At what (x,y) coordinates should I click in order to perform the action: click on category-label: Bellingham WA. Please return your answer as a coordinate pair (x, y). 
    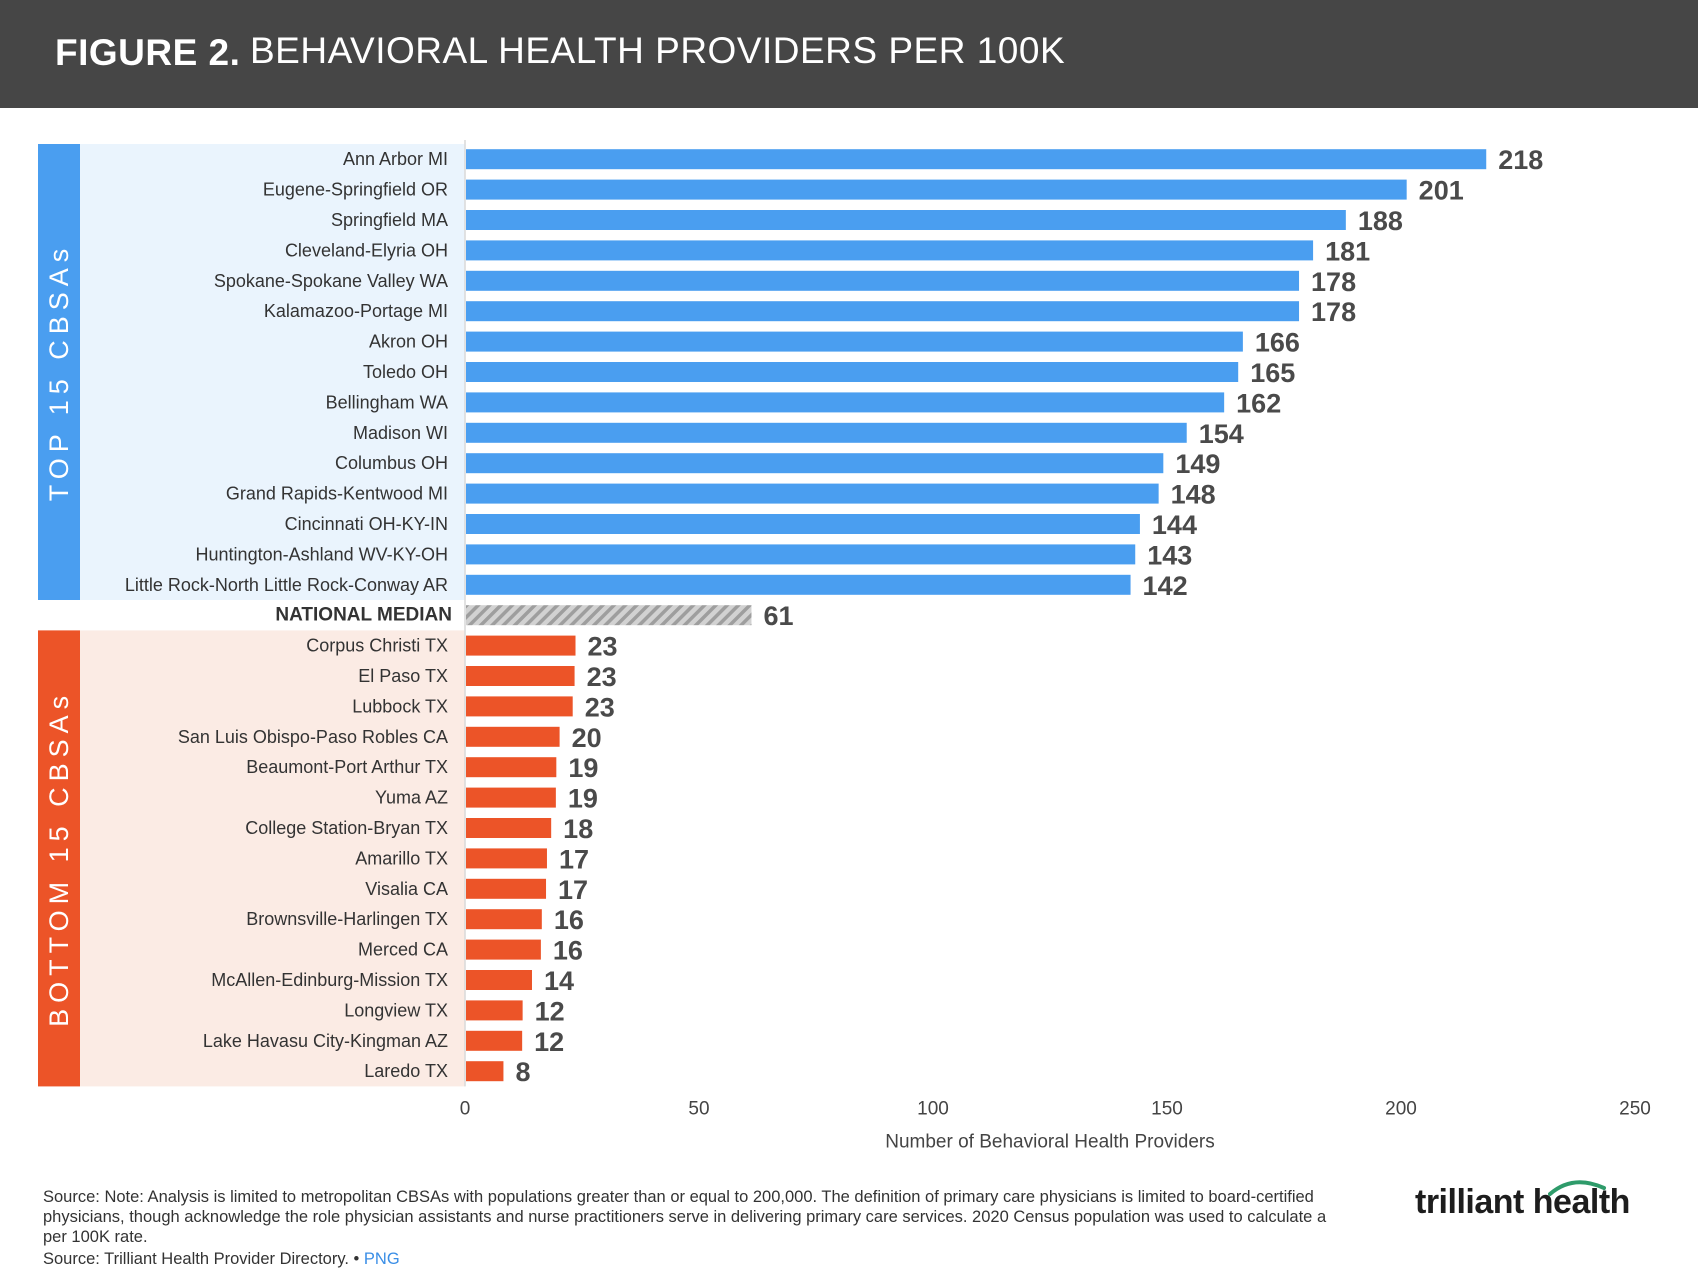
    Looking at the image, I should click on (387, 402).